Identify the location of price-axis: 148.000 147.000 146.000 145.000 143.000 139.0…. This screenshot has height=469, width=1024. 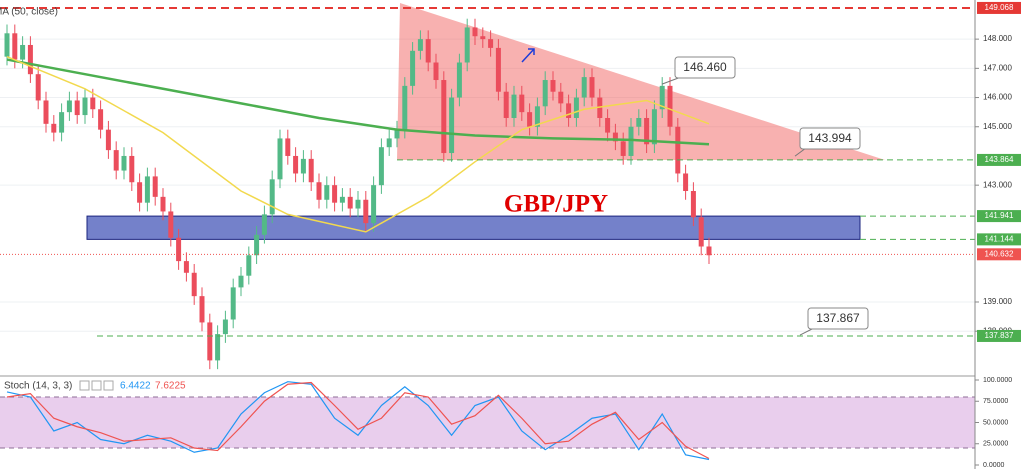
(998, 235).